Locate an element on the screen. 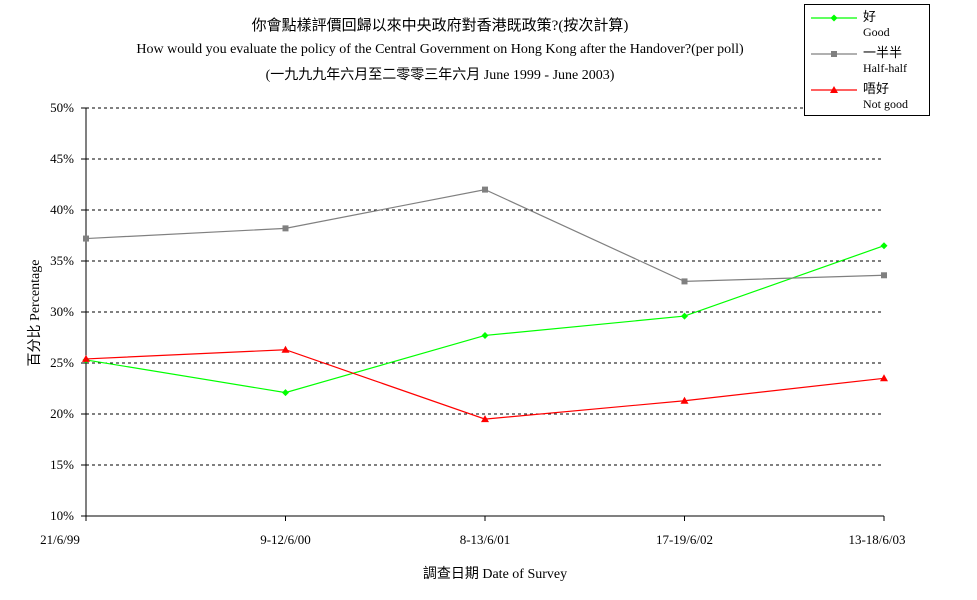  y-tick-label: 35% is located at coordinates (62, 260).